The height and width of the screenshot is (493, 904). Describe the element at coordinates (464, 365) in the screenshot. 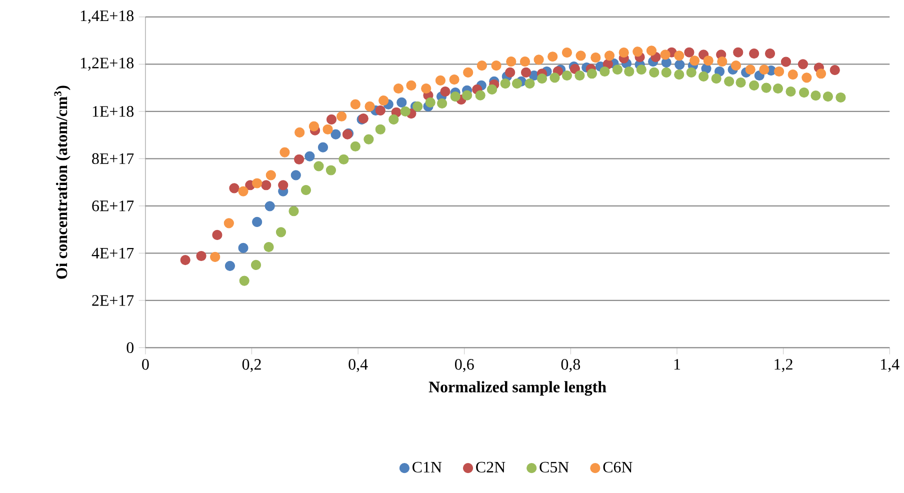

I see `x-tick-label: 0,6` at that location.